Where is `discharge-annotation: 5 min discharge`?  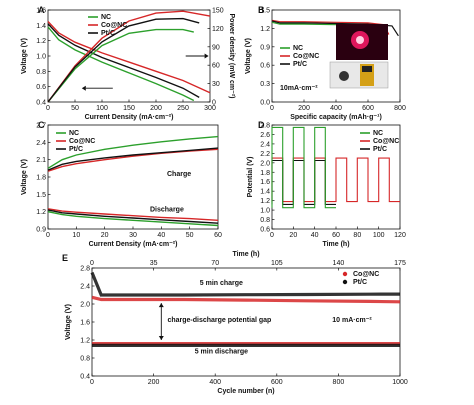
discharge-annotation: 5 min discharge is located at coordinates (221, 352).